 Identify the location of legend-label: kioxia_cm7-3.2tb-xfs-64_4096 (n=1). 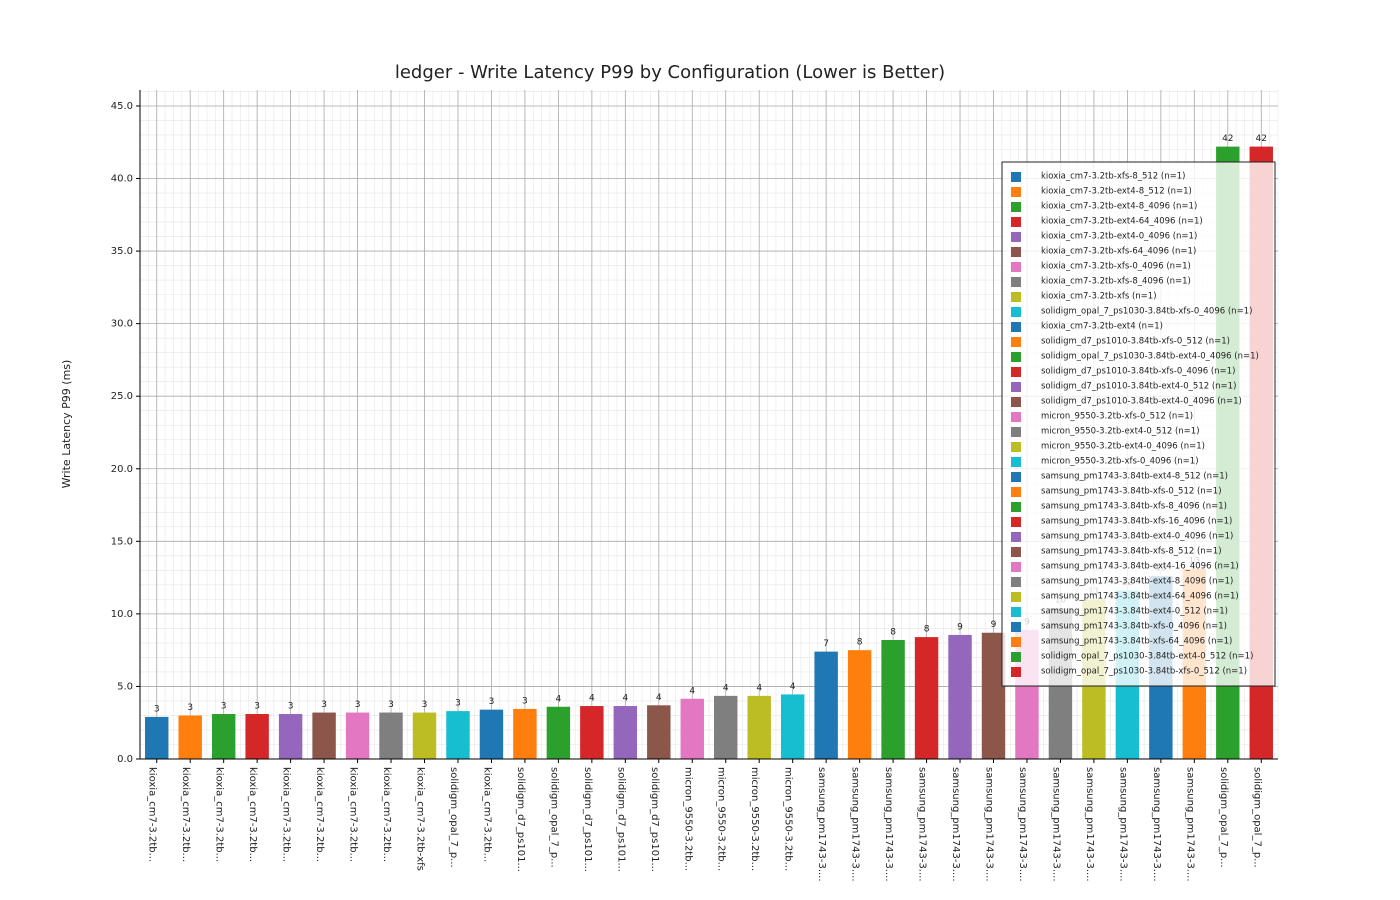
(1118, 252).